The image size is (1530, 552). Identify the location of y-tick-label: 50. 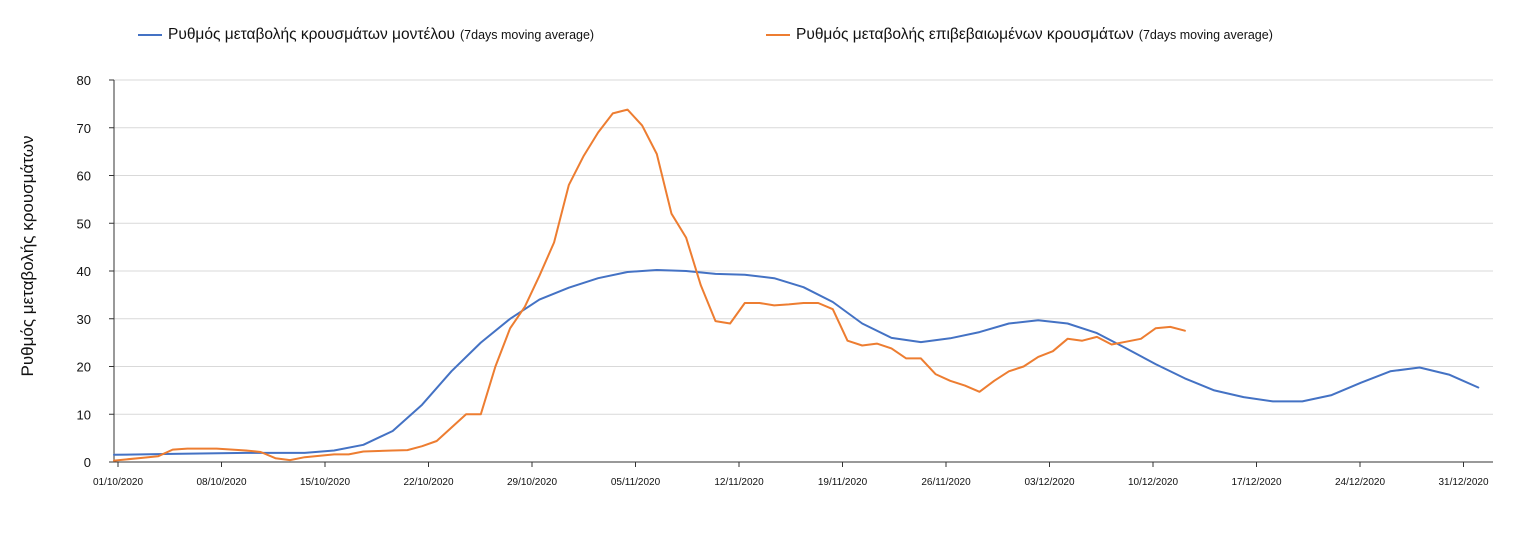
(84, 223).